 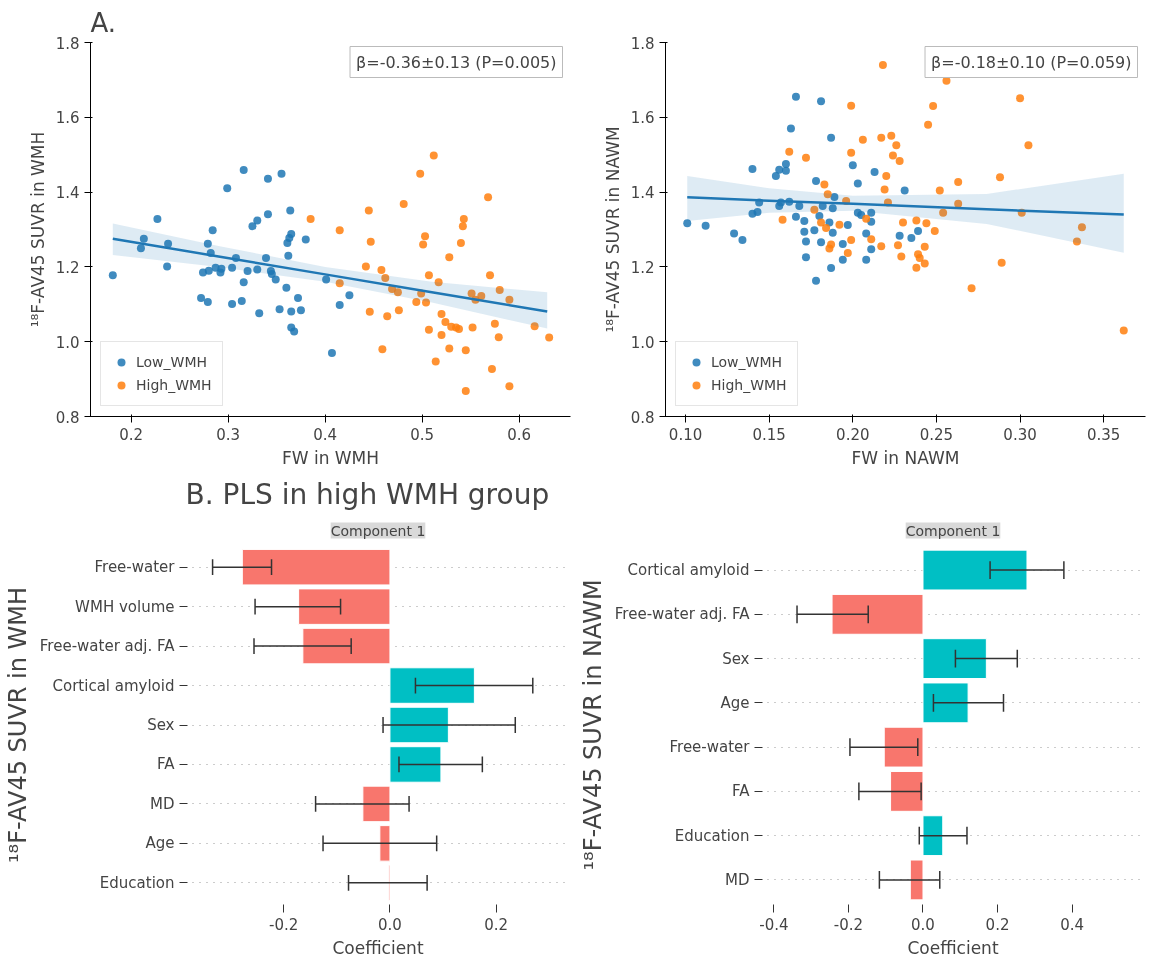 What do you see at coordinates (1020, 434) in the screenshot?
I see `x-tick-label: 0.30` at bounding box center [1020, 434].